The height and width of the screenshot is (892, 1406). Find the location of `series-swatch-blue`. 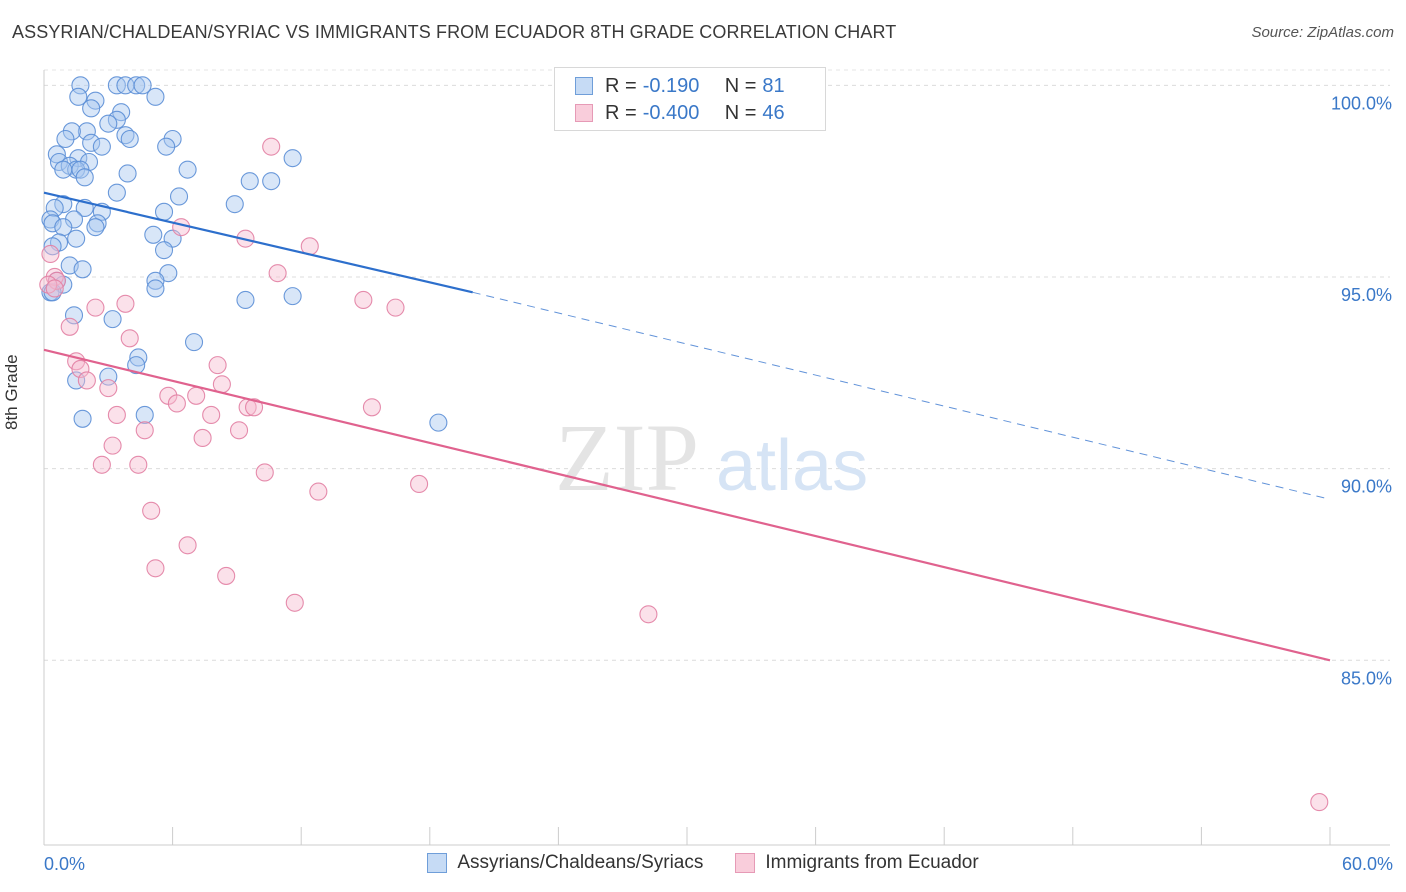

series-swatch-blue is located at coordinates (437, 863).